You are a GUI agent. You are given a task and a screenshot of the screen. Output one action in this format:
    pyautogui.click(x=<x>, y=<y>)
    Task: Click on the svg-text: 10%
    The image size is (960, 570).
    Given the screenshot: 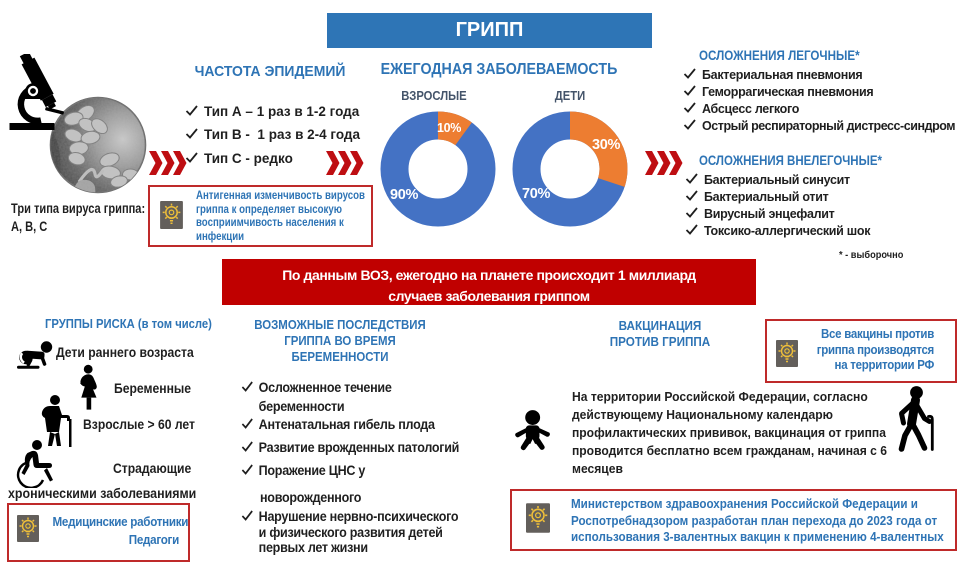 What is the action you would take?
    pyautogui.click(x=449, y=128)
    